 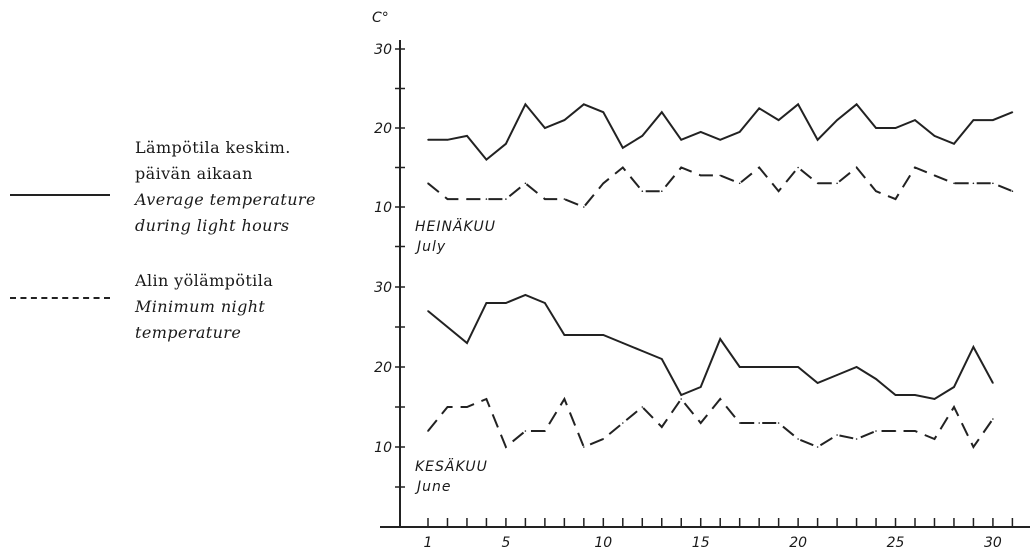 I want to click on y-axis-unit-label: C°, so click(x=380, y=18).